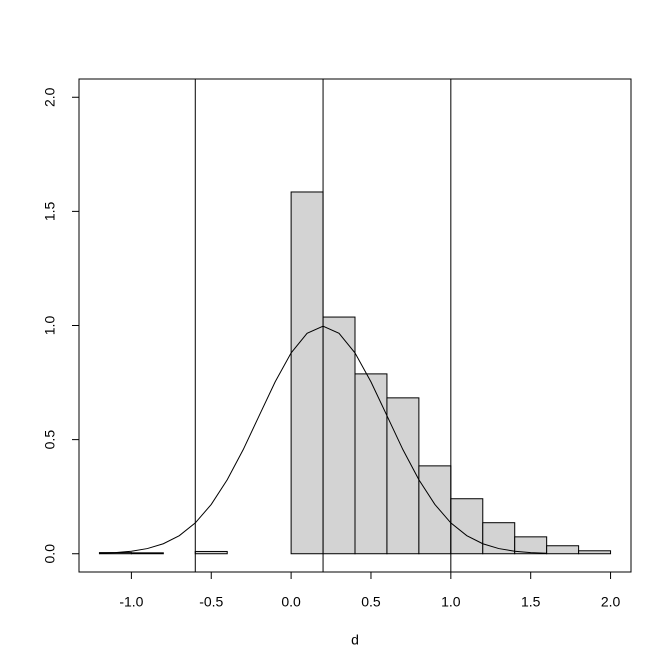 This screenshot has width=672, height=671. Describe the element at coordinates (211, 602) in the screenshot. I see `x-tick-label: -0.5` at that location.